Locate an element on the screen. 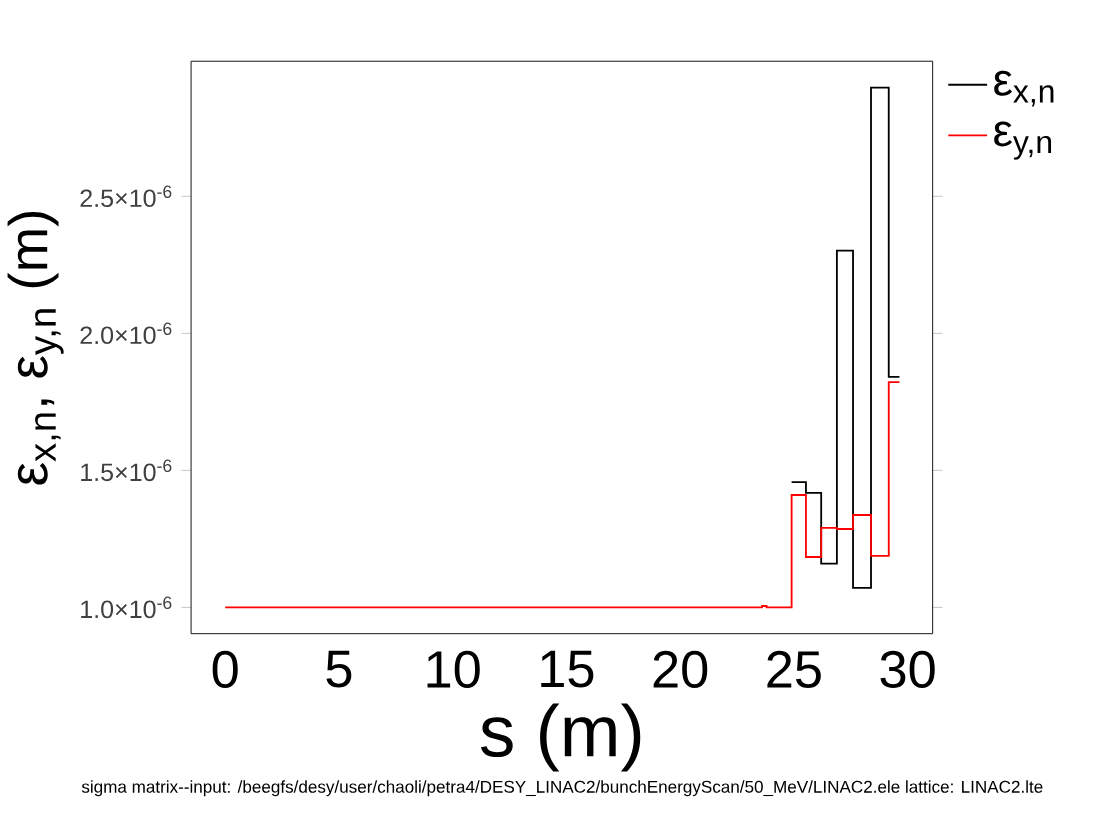 This screenshot has height=818, width=1093. legend-label: ε$_{y,n}$ is located at coordinates (1023, 140).